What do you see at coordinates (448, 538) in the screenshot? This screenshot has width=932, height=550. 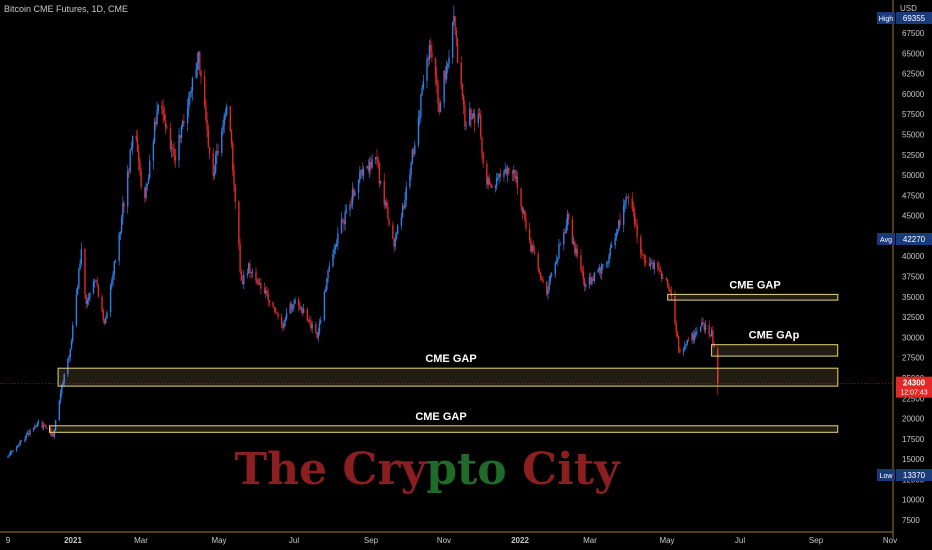 I see `time-axis: 9 2021 Mar May Jul Sep Nov 2022 Mar May Jul Sep Nov` at bounding box center [448, 538].